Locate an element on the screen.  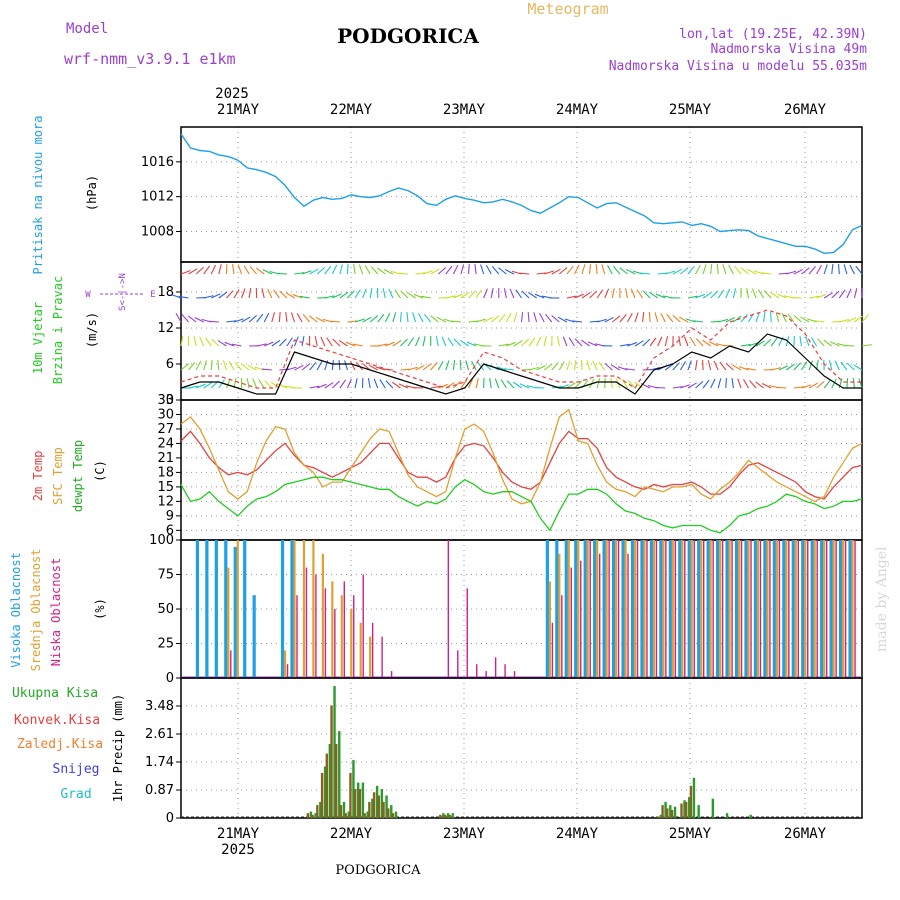
temp2m-label: 2m Temp is located at coordinates (38, 476).